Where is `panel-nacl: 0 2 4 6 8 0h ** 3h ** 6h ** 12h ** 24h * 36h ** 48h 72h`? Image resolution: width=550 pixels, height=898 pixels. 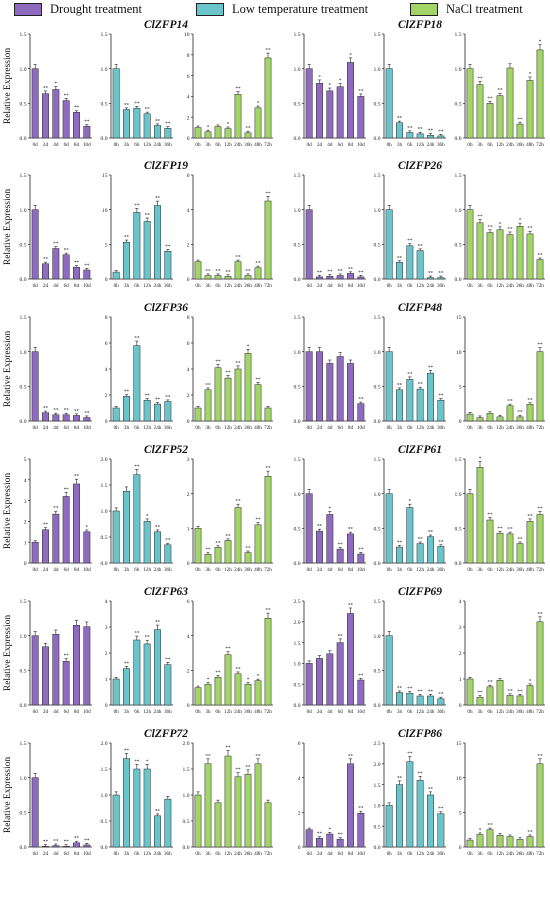 panel-nacl: 0 2 4 6 8 0h ** 3h ** 6h ** 12h ** 24h * 36h ** 48h 72h is located at coordinates (230, 373).